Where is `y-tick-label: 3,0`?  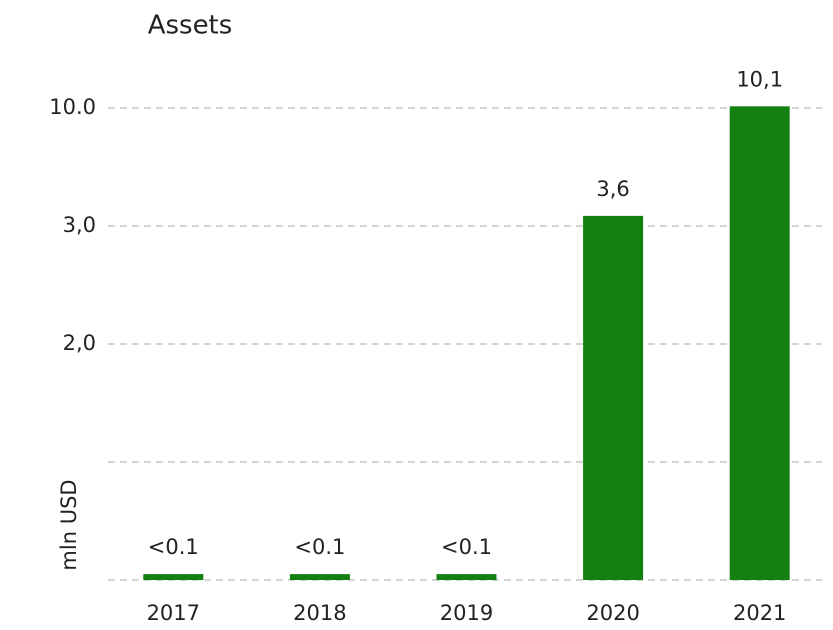
y-tick-label: 3,0 is located at coordinates (79, 225).